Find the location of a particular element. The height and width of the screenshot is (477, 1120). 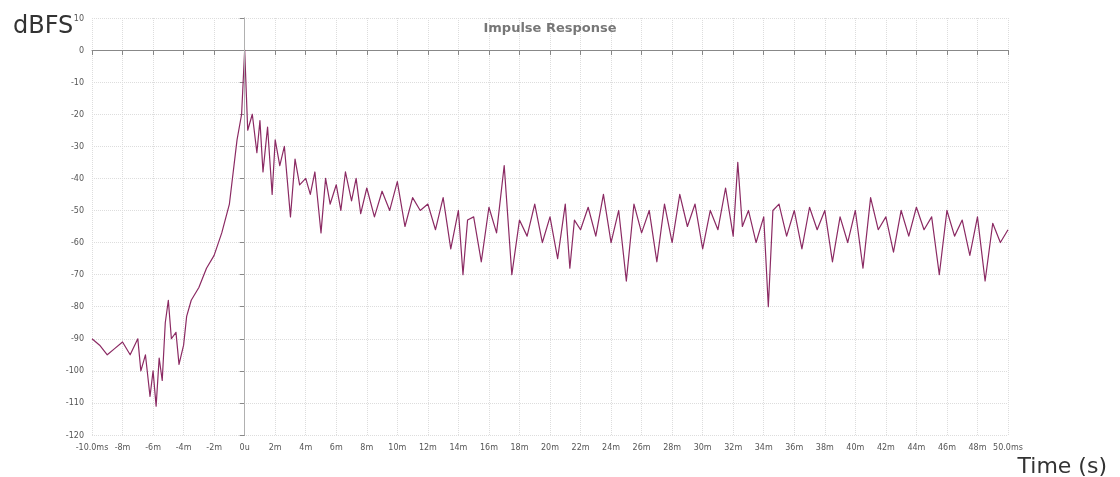

x-tick-label: -10.0ms is located at coordinates (92, 447).